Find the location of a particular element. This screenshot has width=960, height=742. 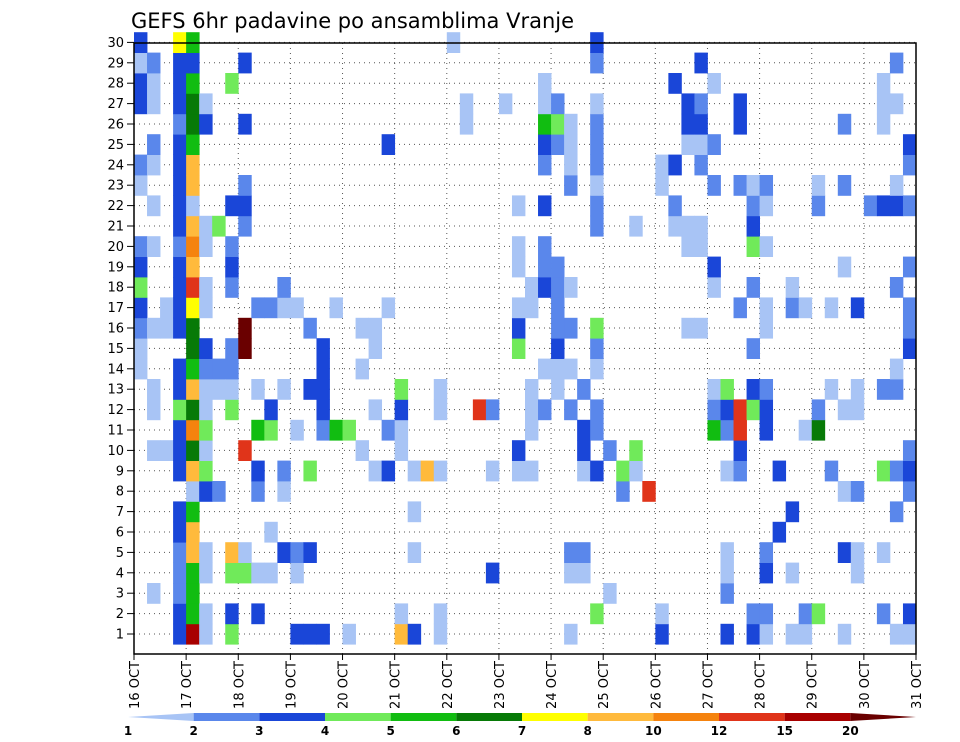

x-tick-label: 25 OCT is located at coordinates (604, 685).